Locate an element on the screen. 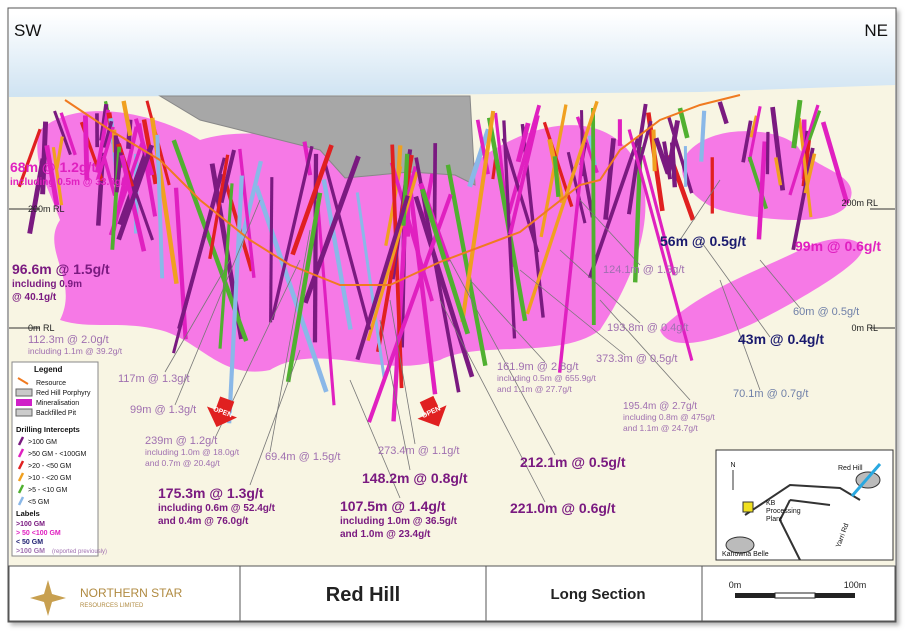  intercept-detail: @ 40.1g/t is located at coordinates (34, 297).